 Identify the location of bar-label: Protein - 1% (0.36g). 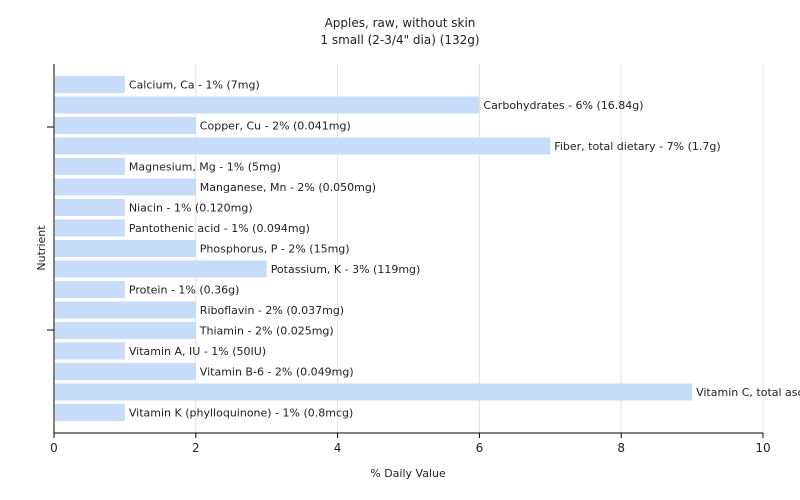
(184, 290).